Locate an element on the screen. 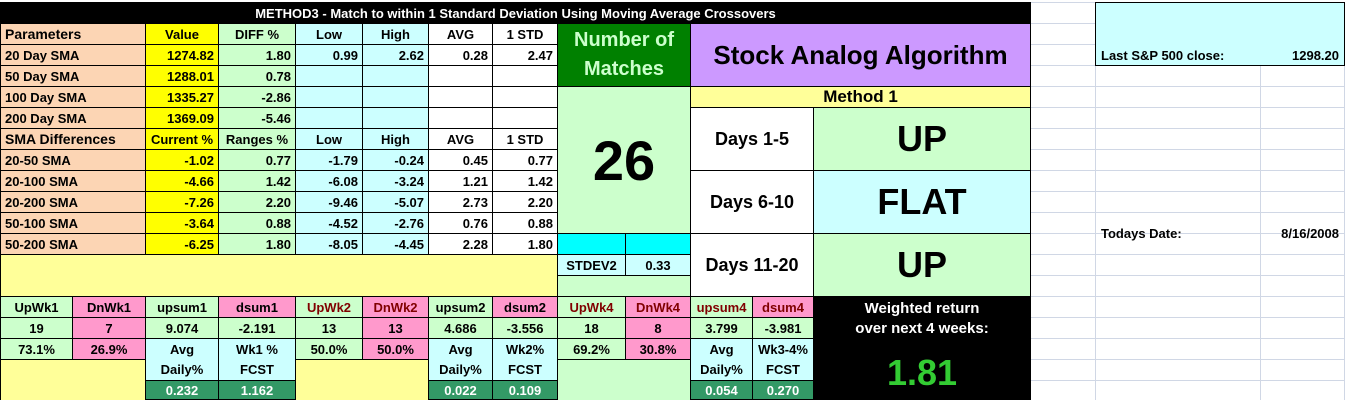  fcst-value: 0.109 is located at coordinates (525, 390).